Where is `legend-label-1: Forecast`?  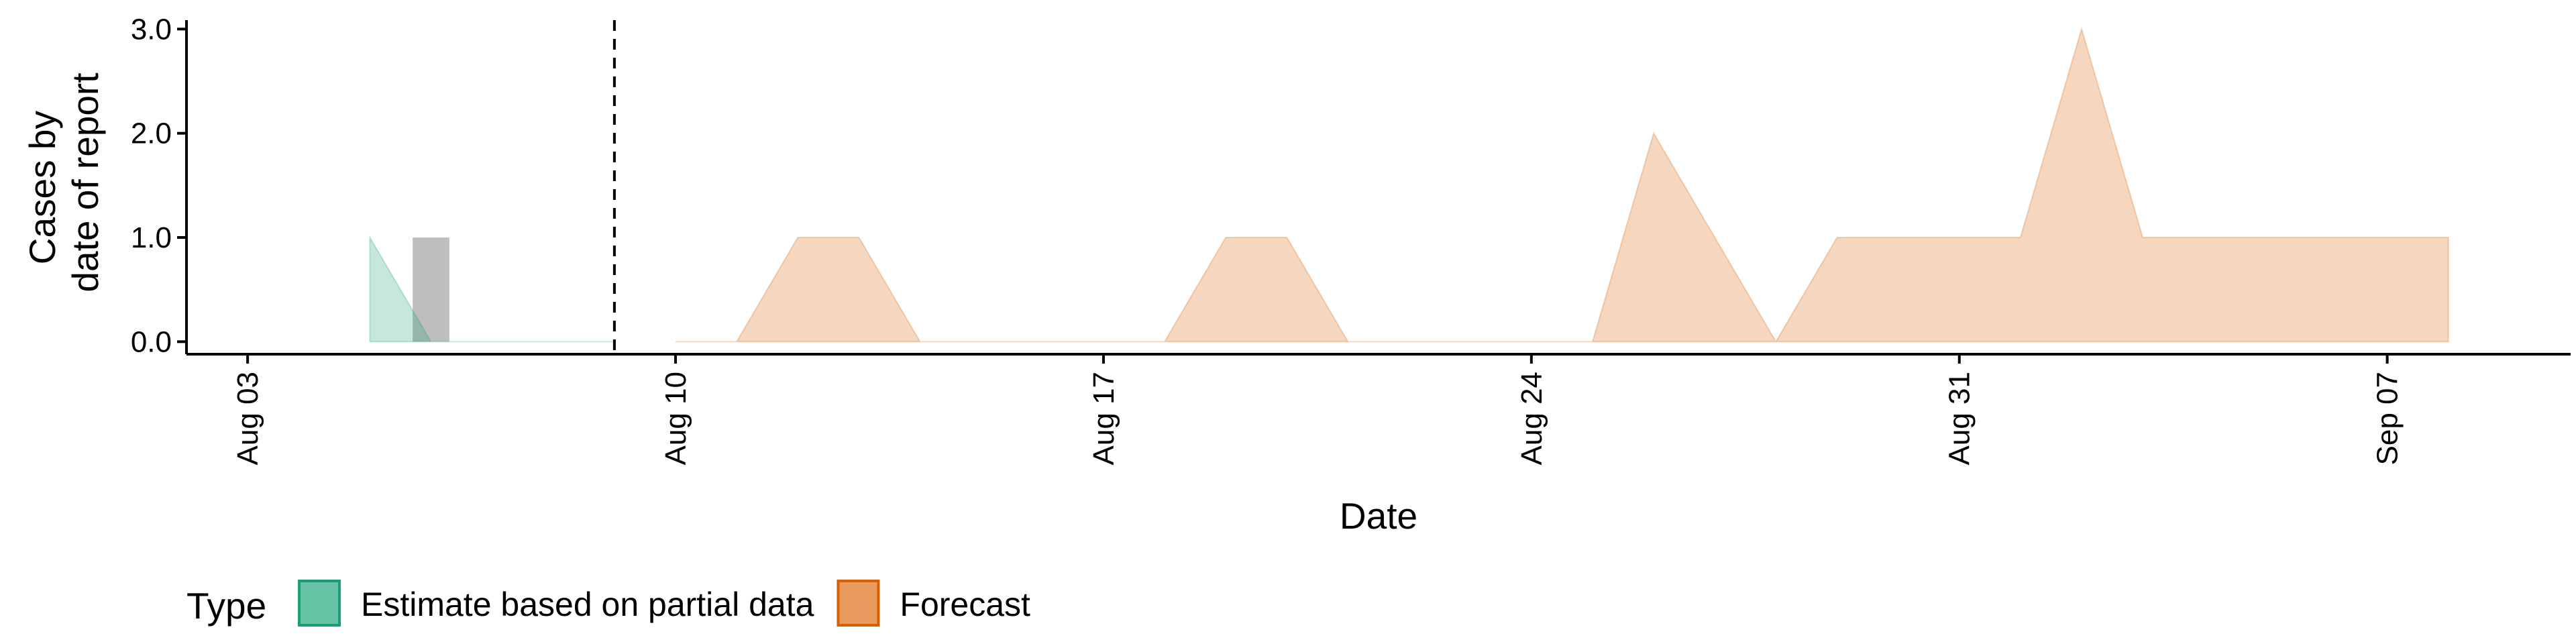 legend-label-1: Forecast is located at coordinates (965, 604).